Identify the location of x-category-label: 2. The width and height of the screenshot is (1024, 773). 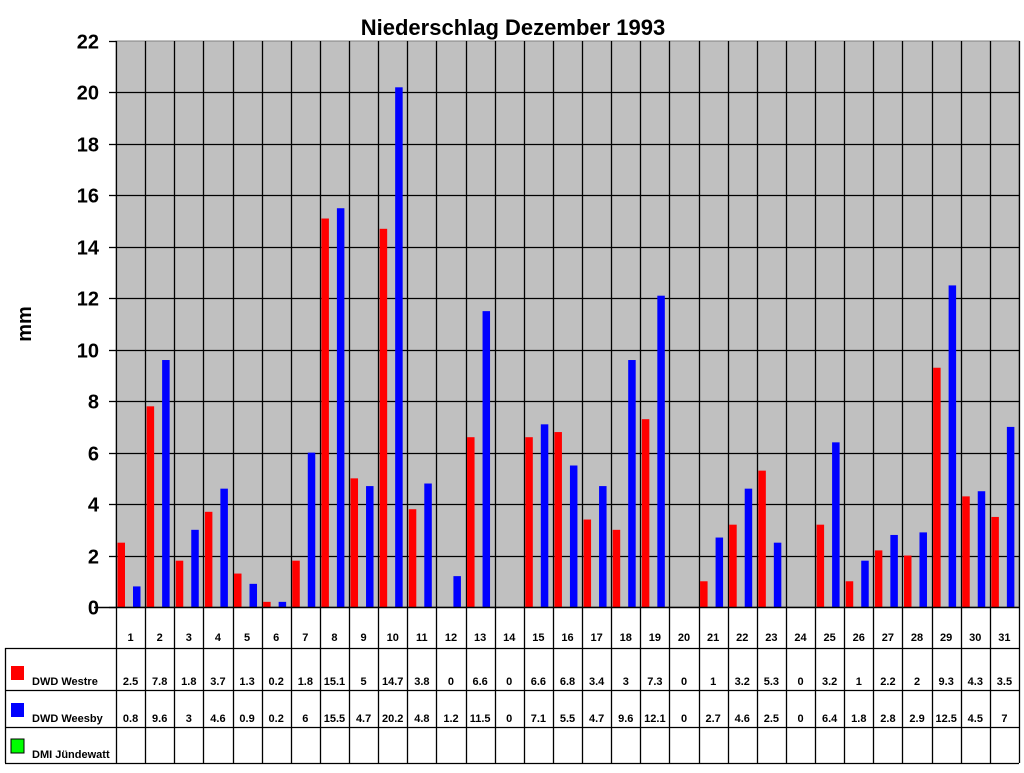
(160, 638).